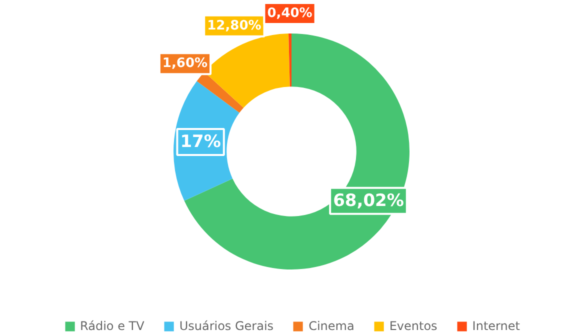  What do you see at coordinates (112, 326) in the screenshot?
I see `legend-label: Rádio e TV` at bounding box center [112, 326].